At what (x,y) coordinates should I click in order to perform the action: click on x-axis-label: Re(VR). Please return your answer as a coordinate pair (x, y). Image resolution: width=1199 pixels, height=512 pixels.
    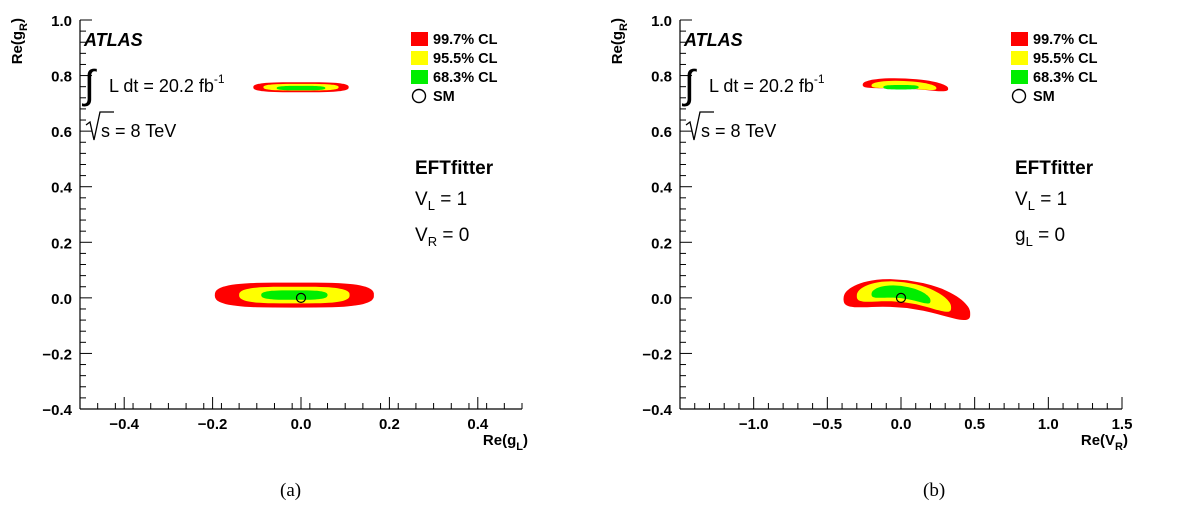
    Looking at the image, I should click on (1104, 442).